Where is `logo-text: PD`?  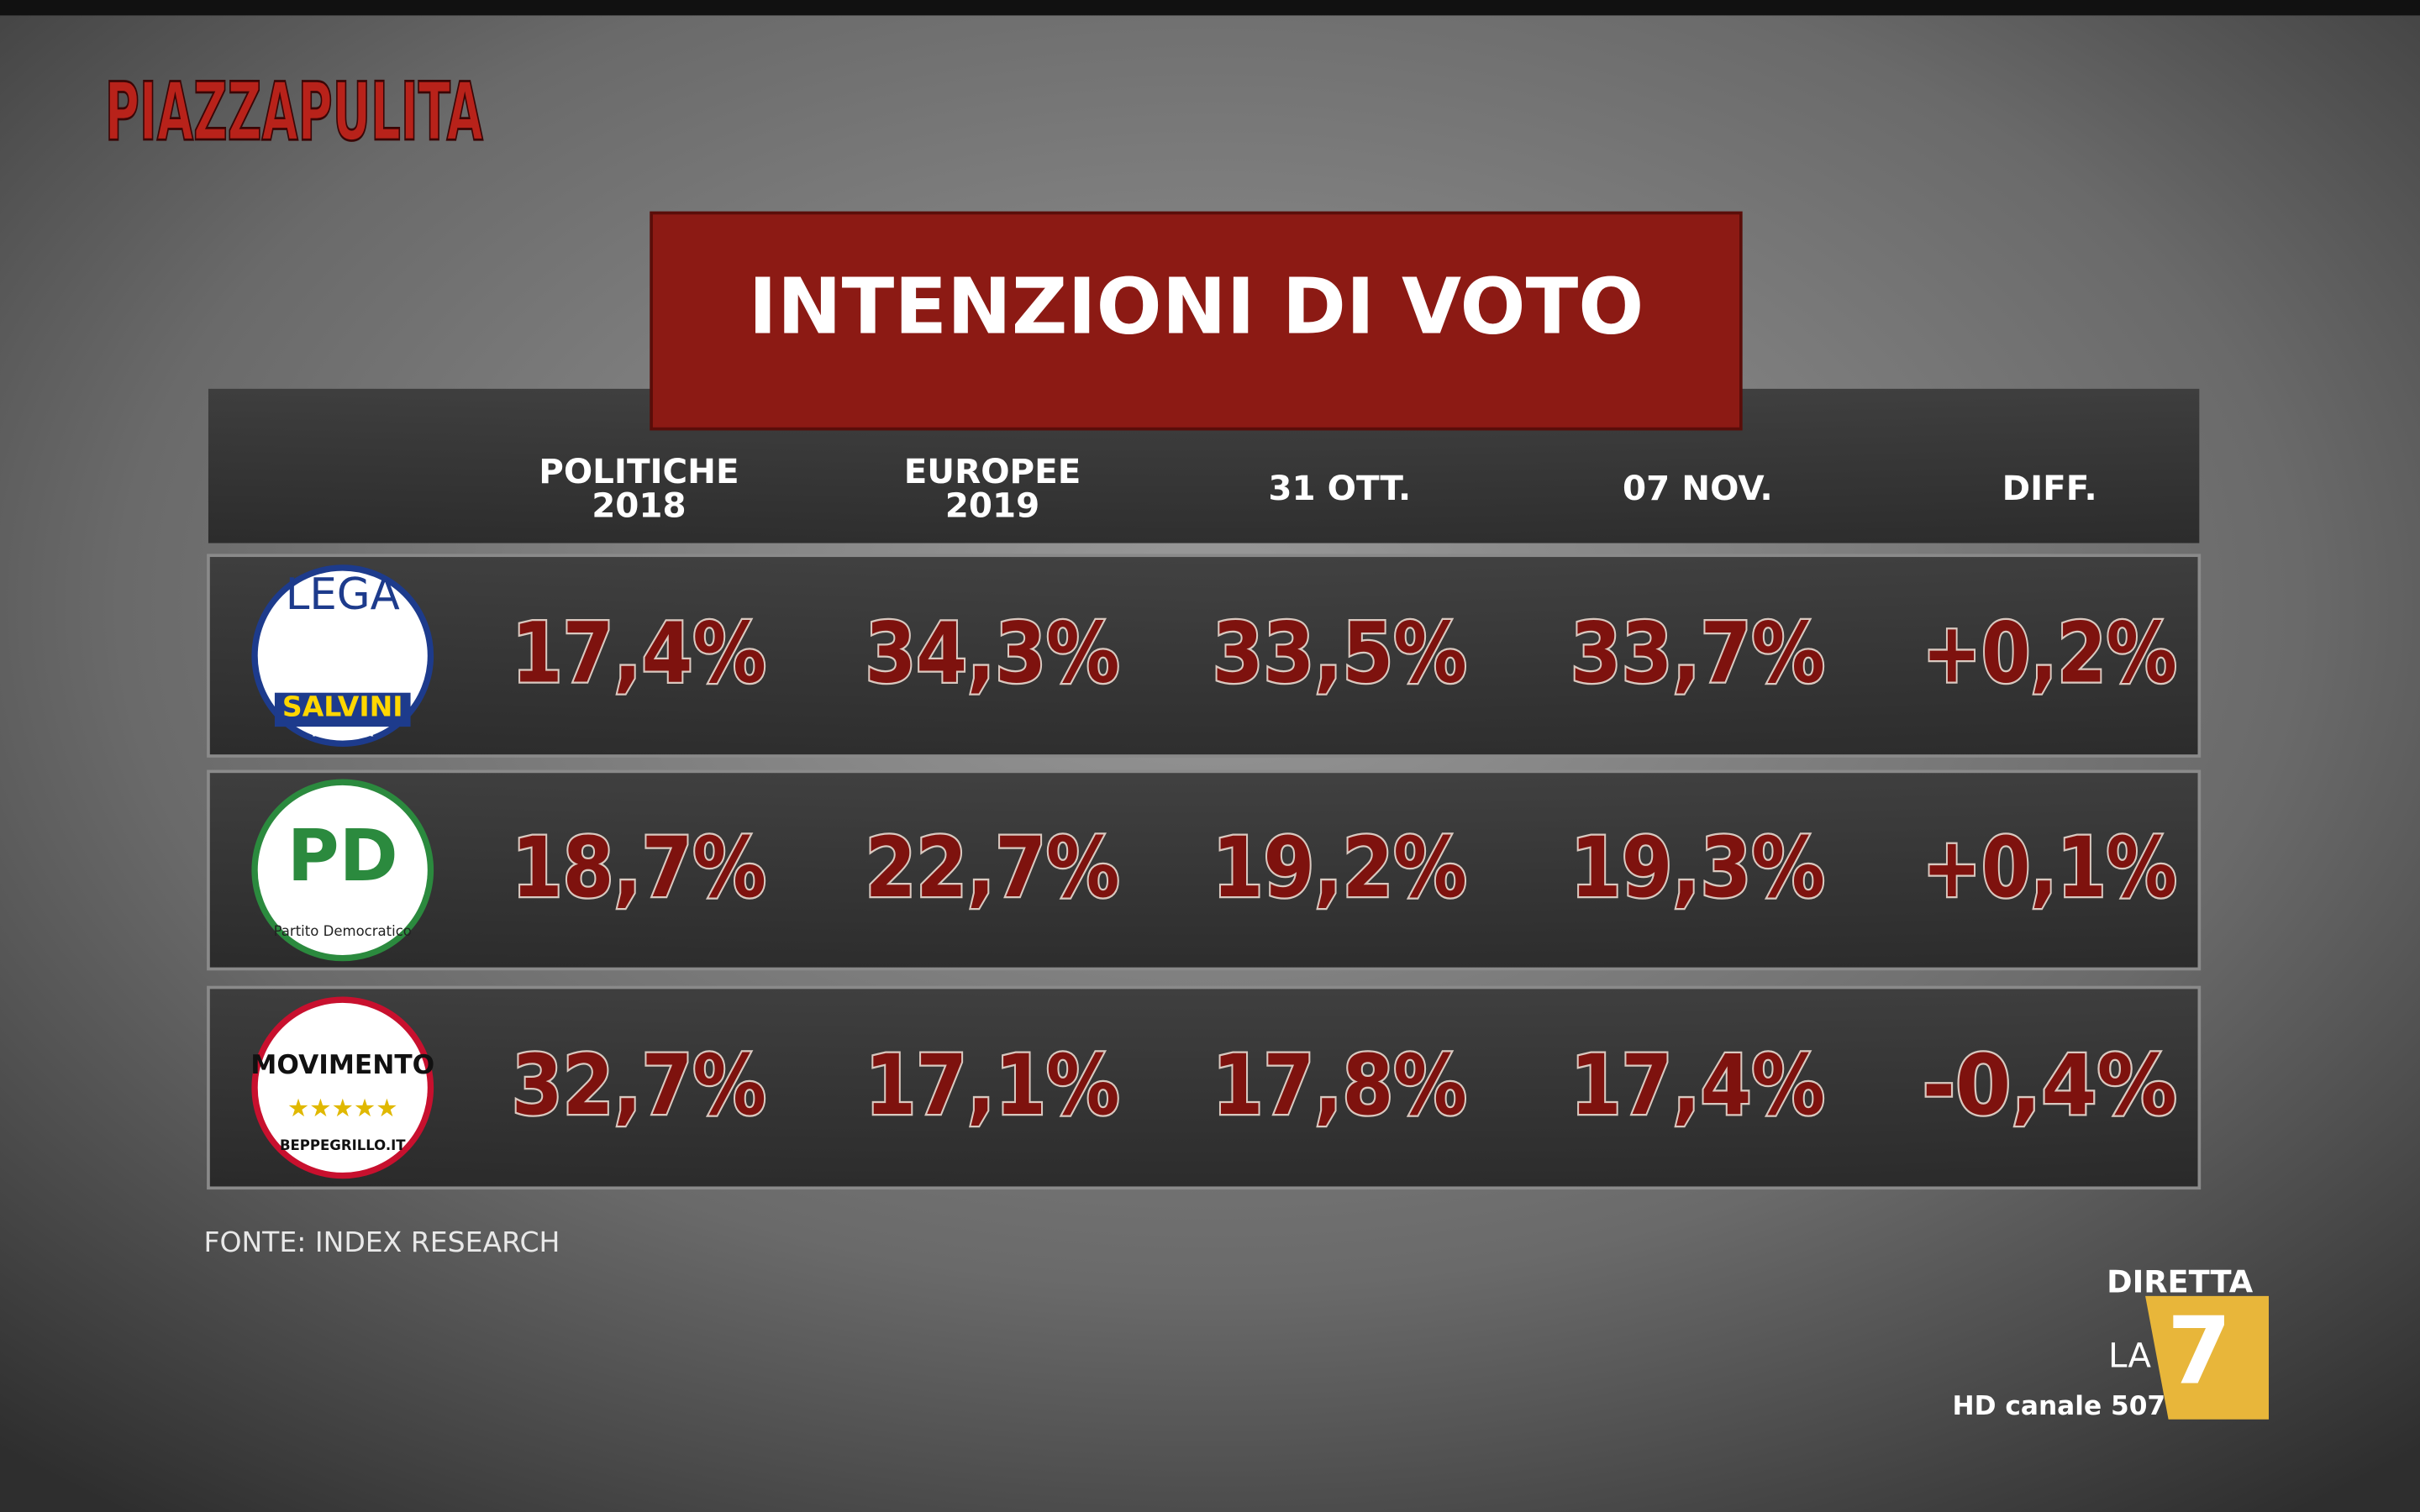 logo-text: PD is located at coordinates (342, 856).